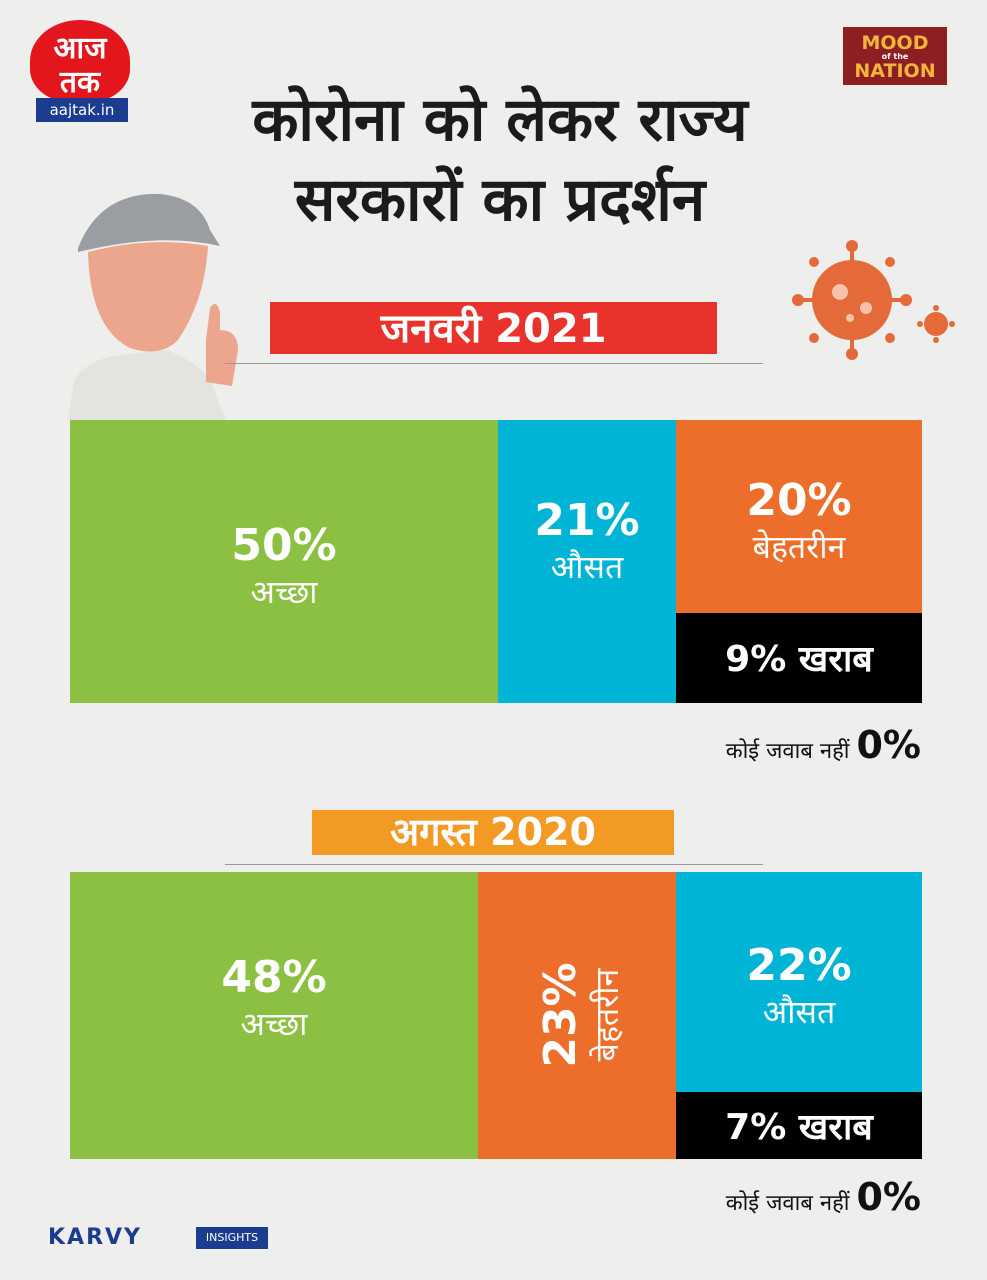  I want to click on label-excellent-jan: 20% बेहतरीन, so click(799, 521).